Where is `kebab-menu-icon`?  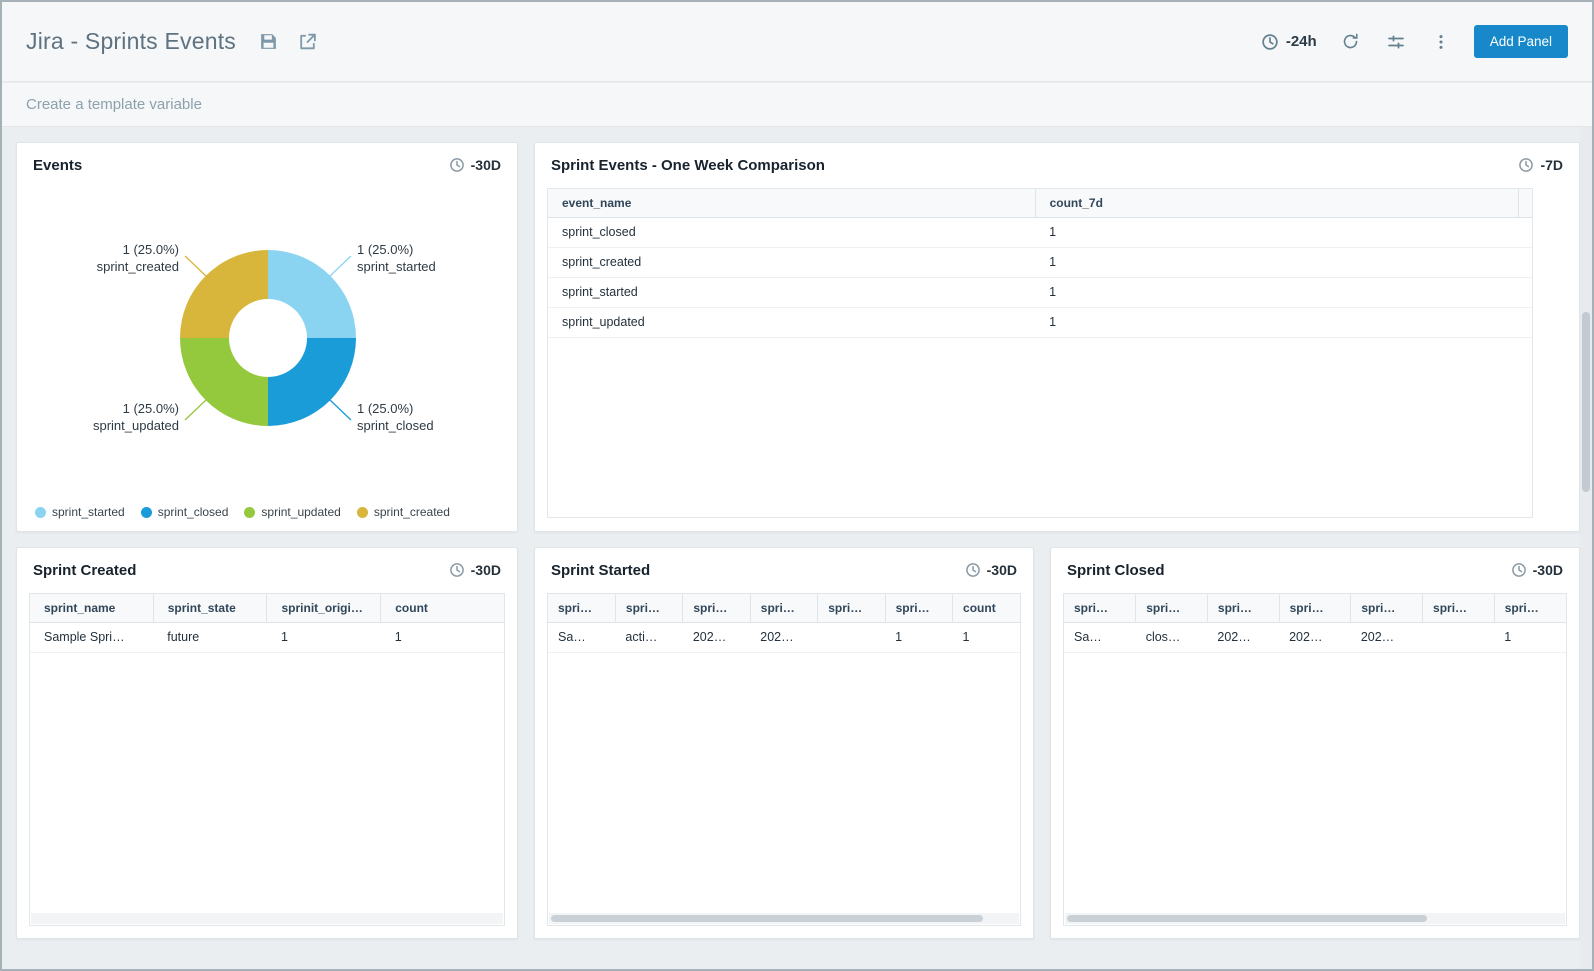
kebab-menu-icon is located at coordinates (1441, 41).